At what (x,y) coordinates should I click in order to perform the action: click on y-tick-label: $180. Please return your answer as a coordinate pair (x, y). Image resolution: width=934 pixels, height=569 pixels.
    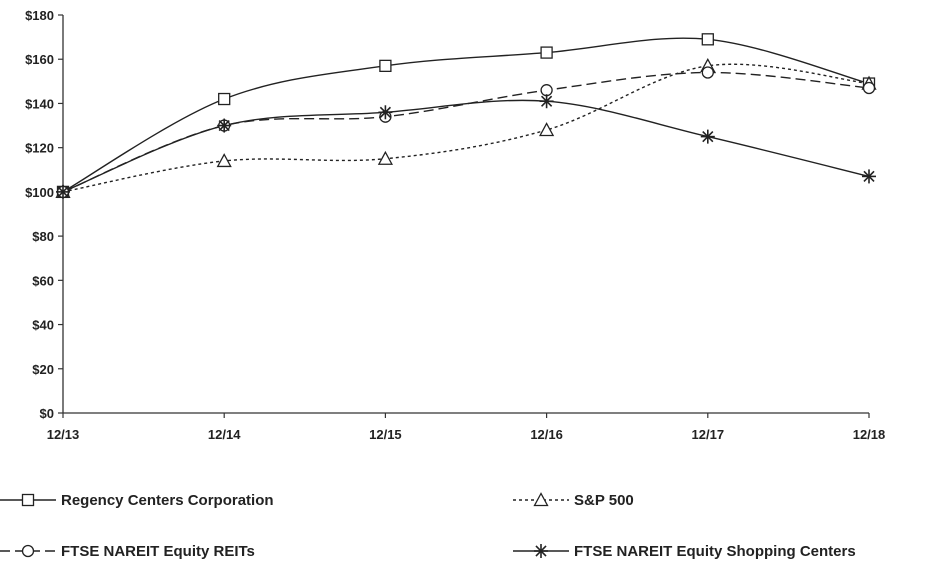
    Looking at the image, I should click on (39, 15).